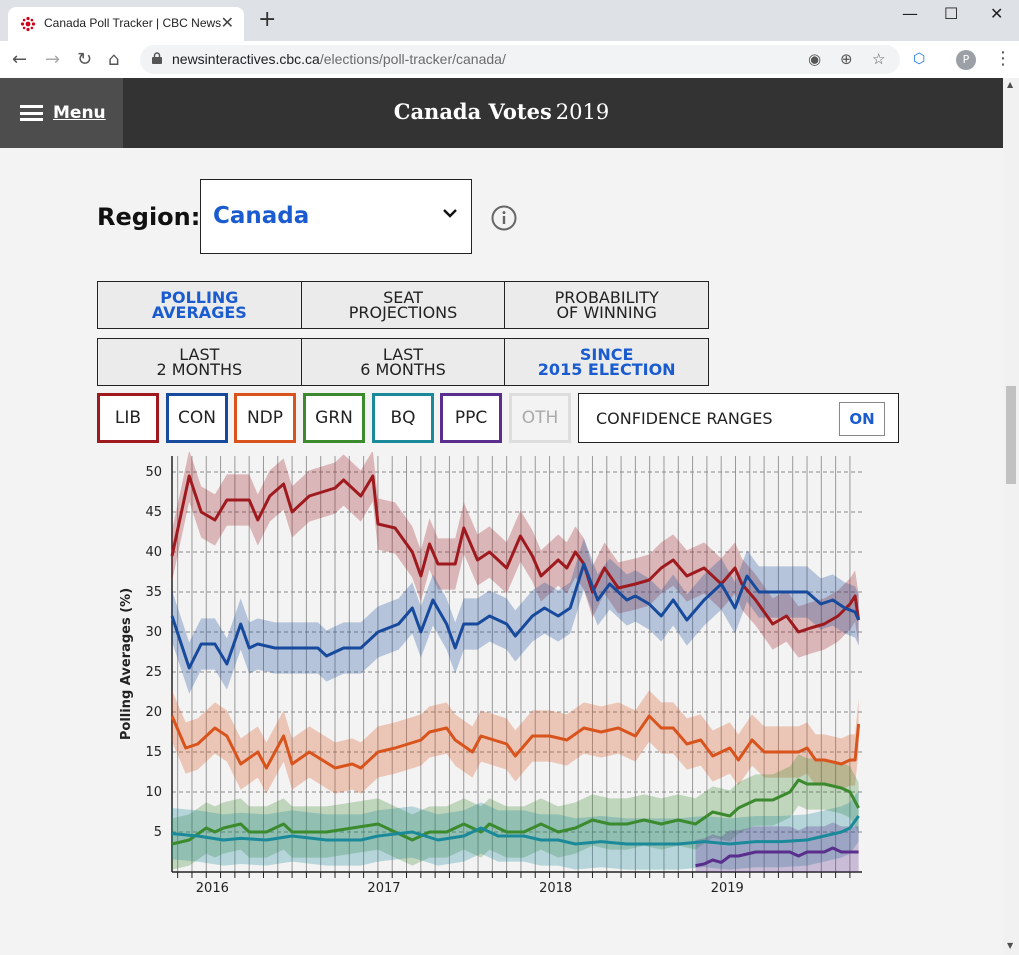  Describe the element at coordinates (862, 419) in the screenshot. I see `confidence-toggle: ON` at that location.